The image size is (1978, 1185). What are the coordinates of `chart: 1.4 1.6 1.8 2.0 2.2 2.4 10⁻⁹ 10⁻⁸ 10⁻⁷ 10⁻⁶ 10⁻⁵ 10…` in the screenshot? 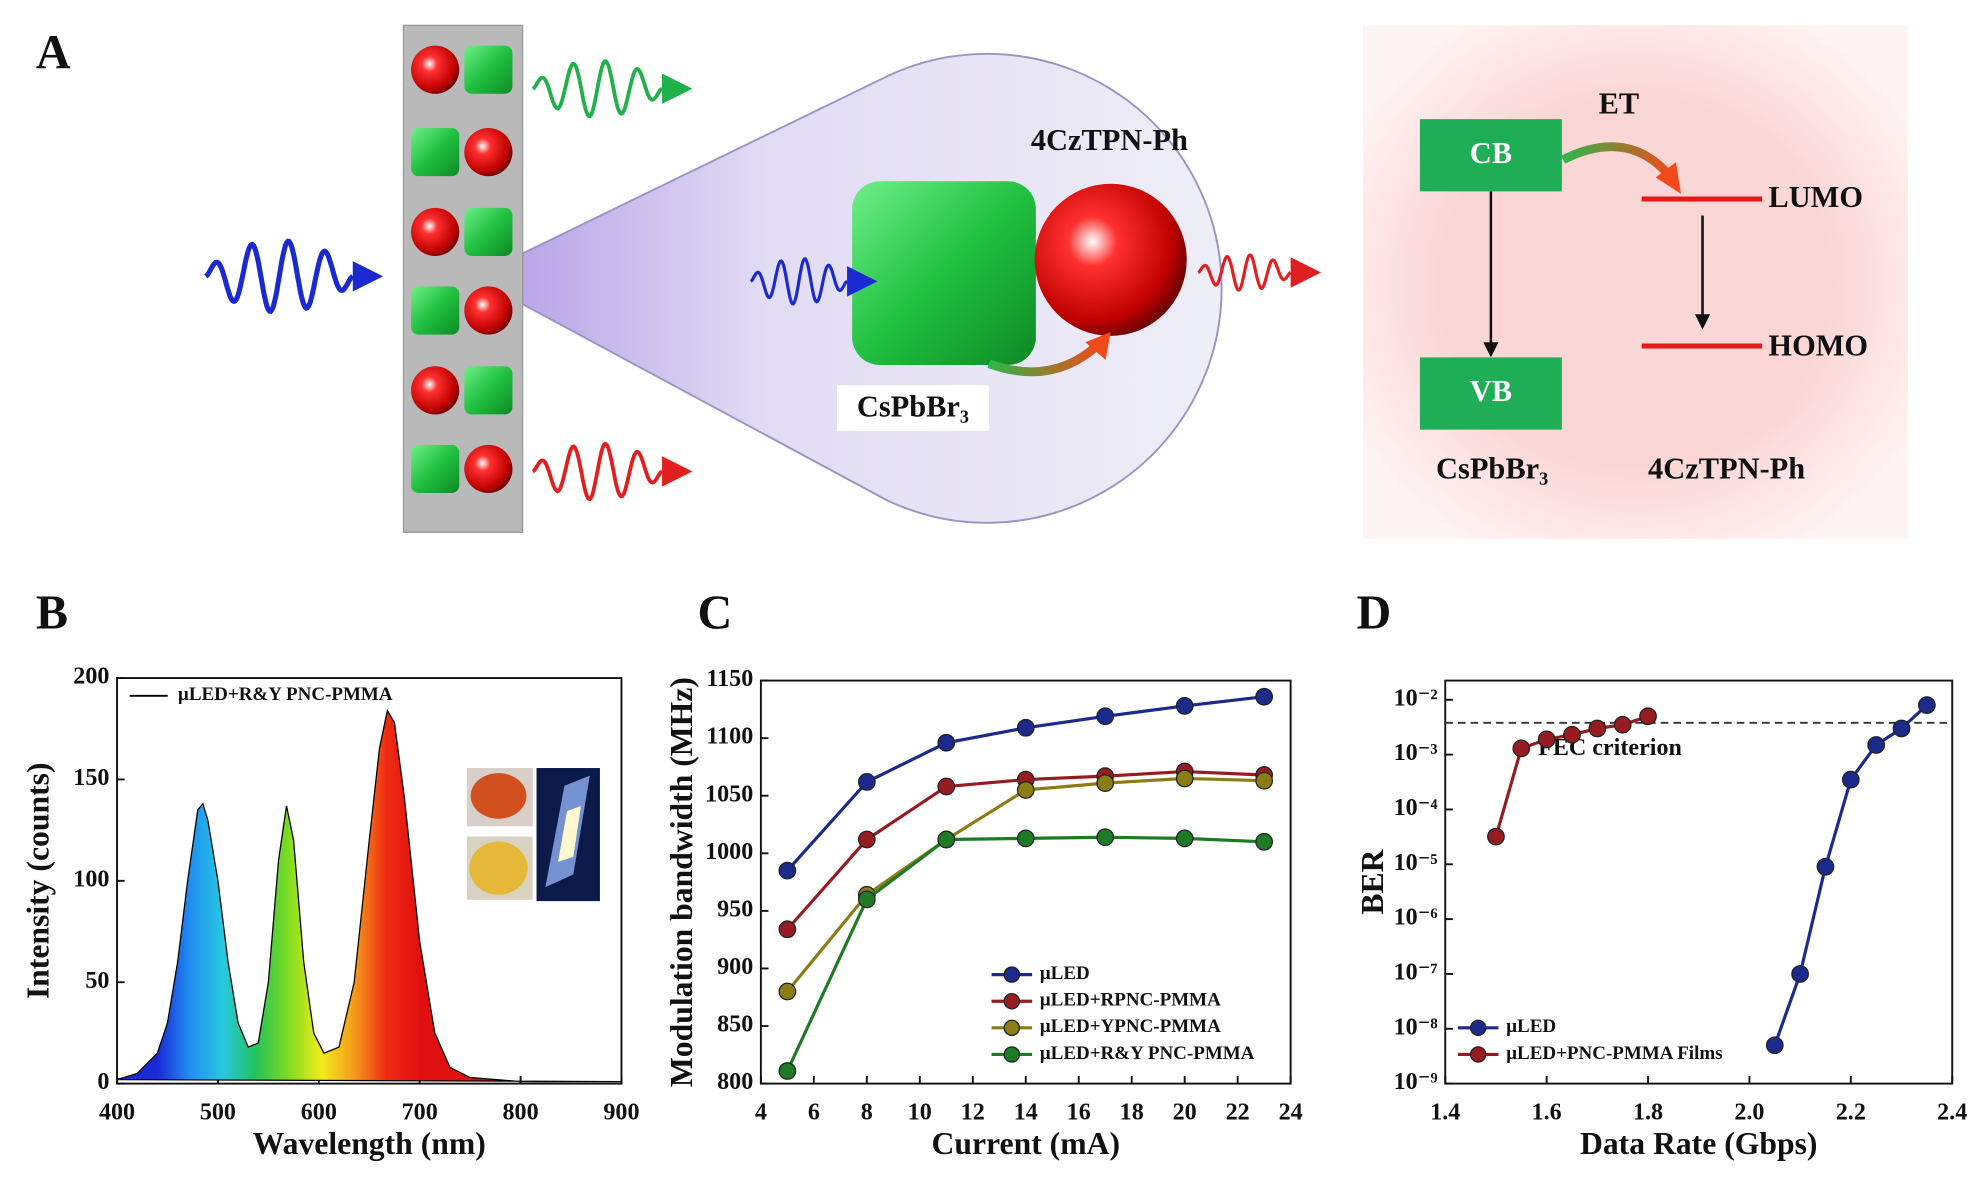 It's located at (1661, 920).